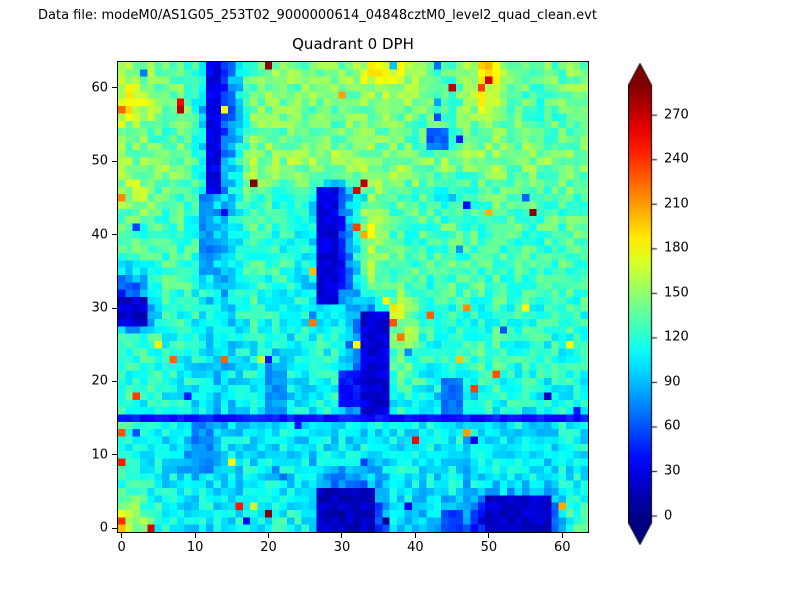 The height and width of the screenshot is (600, 800). What do you see at coordinates (99, 235) in the screenshot?
I see `y-tick-label: 40` at bounding box center [99, 235].